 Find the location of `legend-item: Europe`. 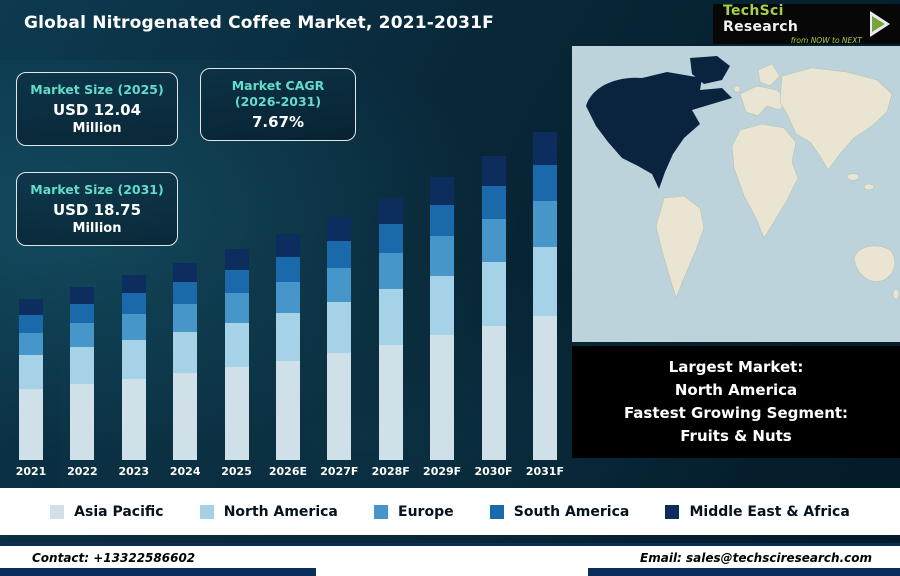

legend-item: Europe is located at coordinates (414, 512).